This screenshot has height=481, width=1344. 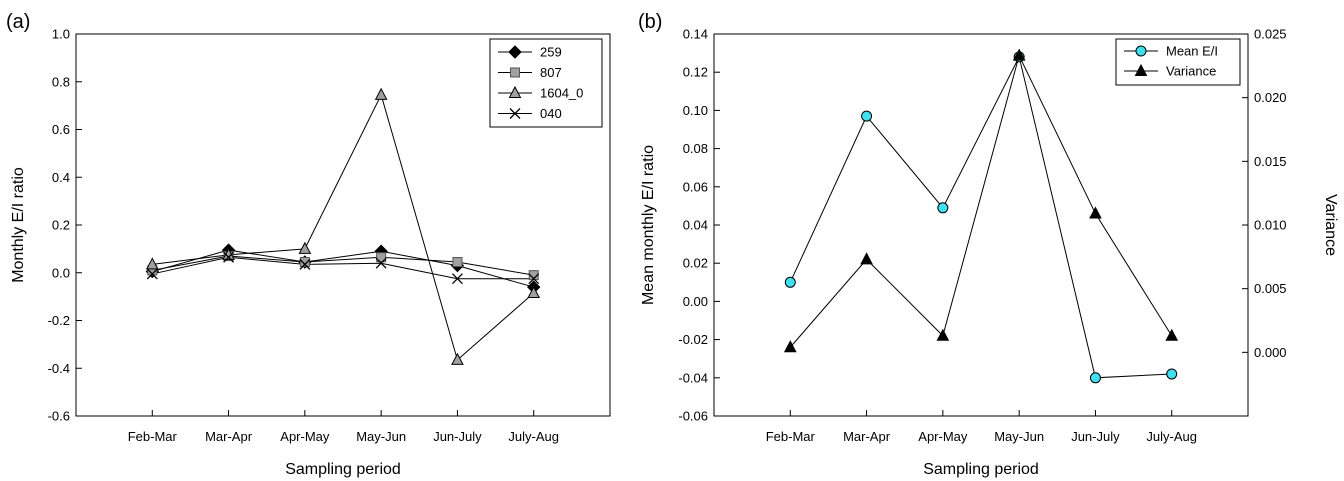 I want to click on y-axis-ticks-a: -0.6 -0.4 -0.2 0.0 0.2 0.4 0.6 0.8 1.0, so click(x=65, y=225).